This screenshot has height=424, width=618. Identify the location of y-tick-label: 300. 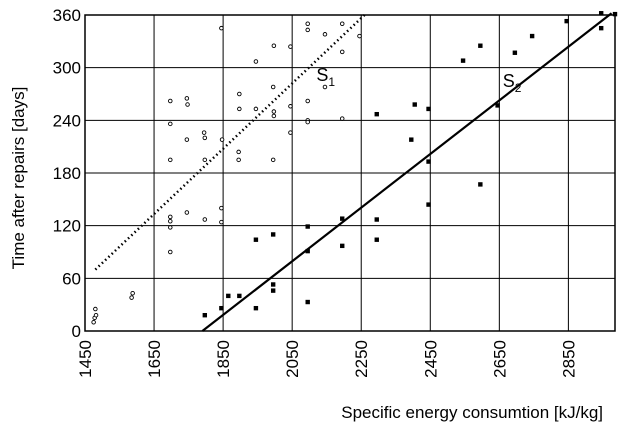
(67, 68).